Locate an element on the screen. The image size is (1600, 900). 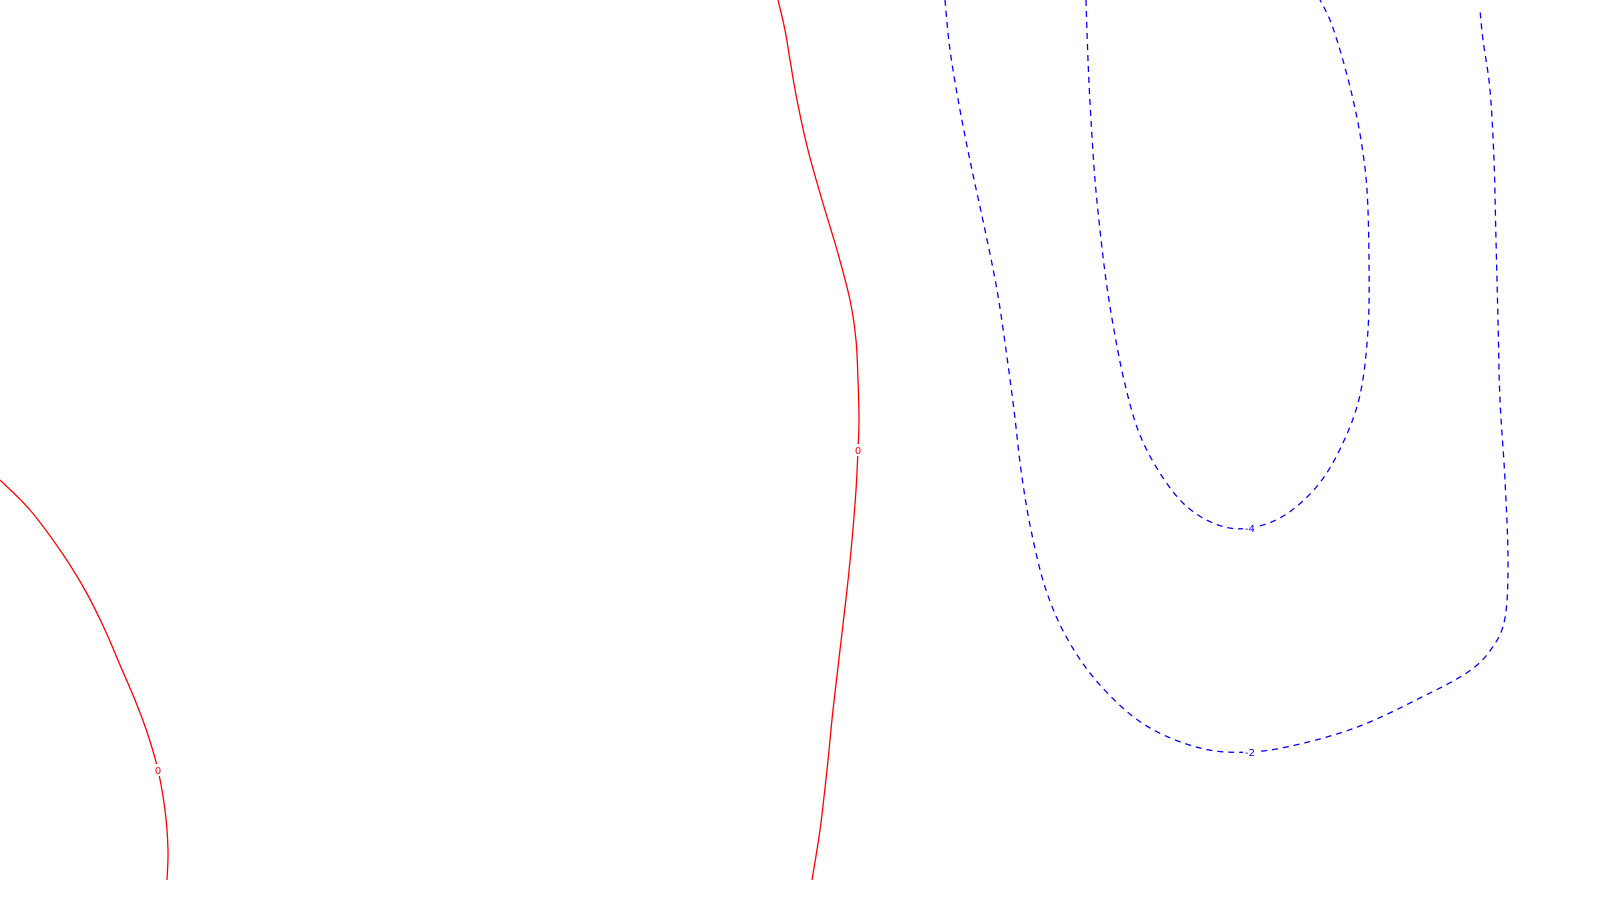
contour-label-neg-2: -2 is located at coordinates (1250, 753).